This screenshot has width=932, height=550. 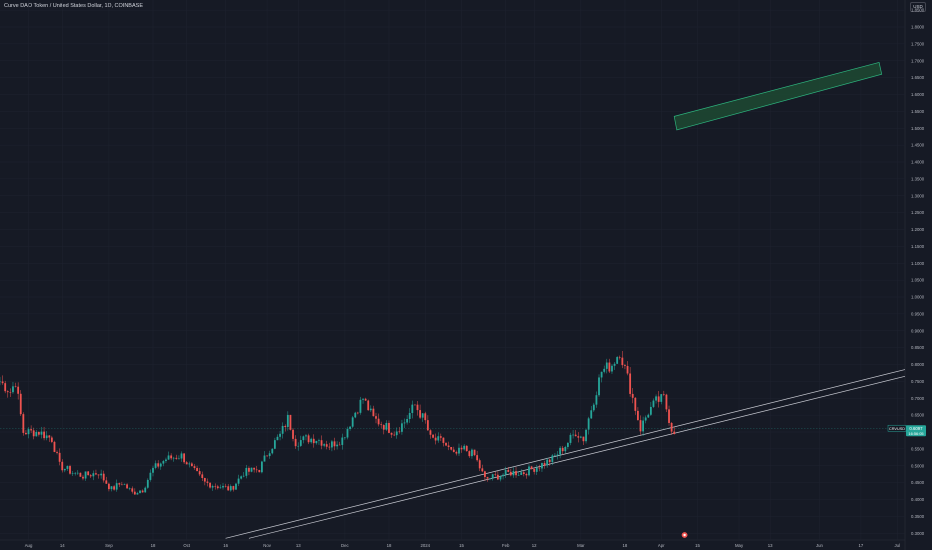 I want to click on currency-selector: USD, so click(x=918, y=7).